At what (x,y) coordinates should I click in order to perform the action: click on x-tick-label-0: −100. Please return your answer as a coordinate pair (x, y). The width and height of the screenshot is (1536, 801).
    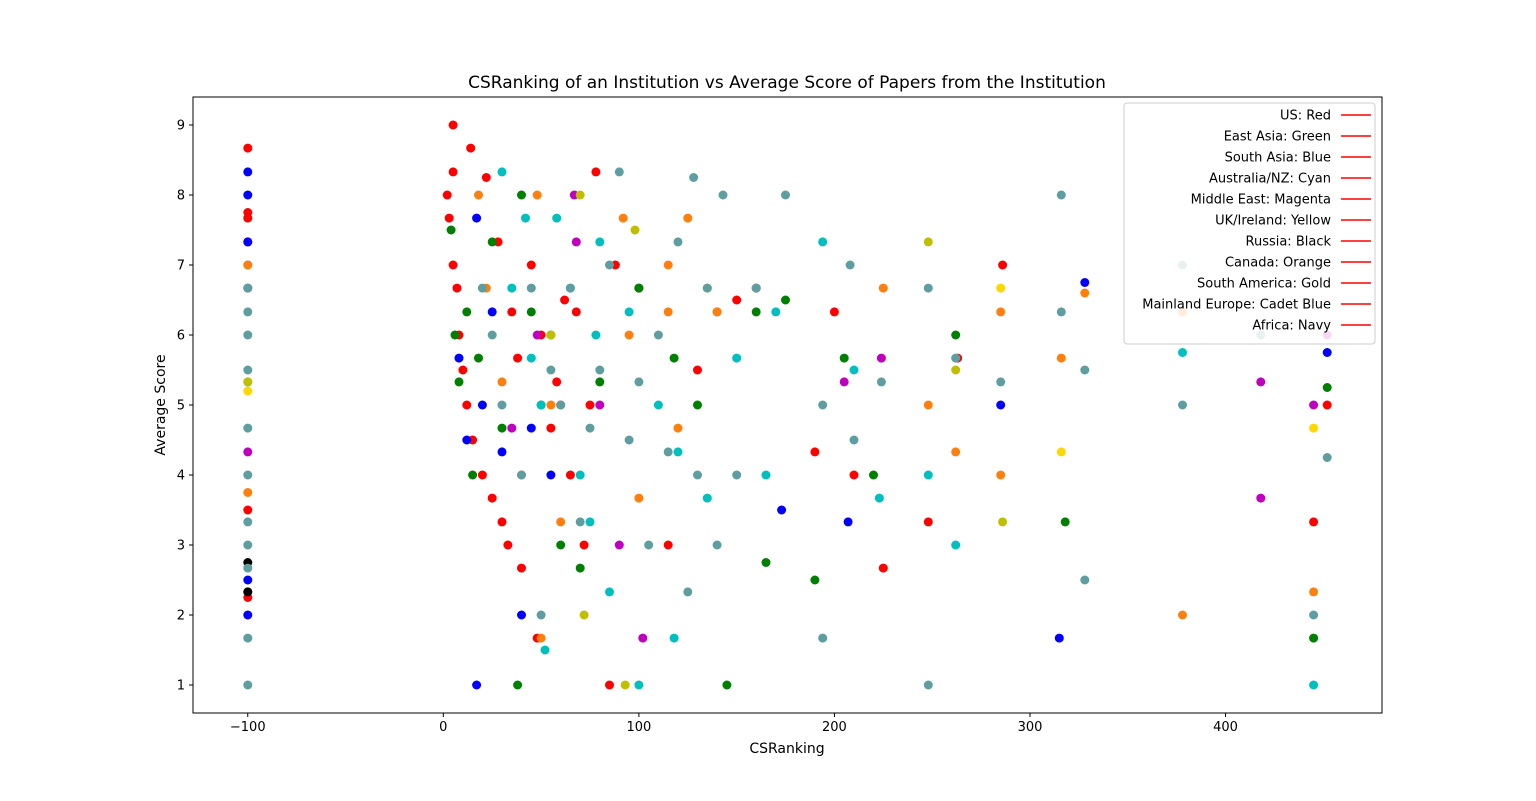
    Looking at the image, I should click on (248, 727).